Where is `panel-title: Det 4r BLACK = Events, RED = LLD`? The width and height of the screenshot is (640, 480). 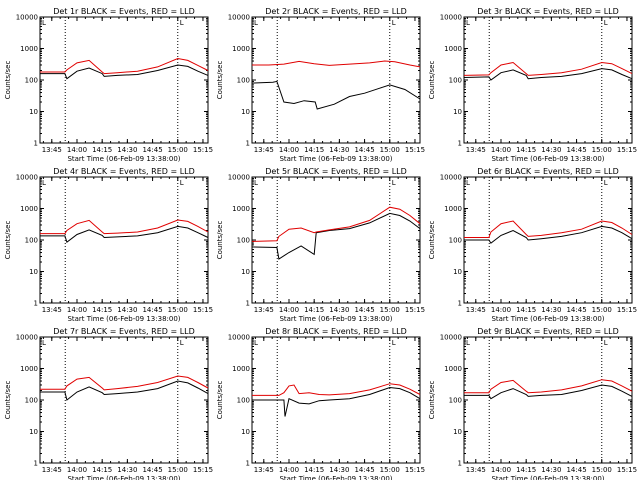 panel-title: Det 4r BLACK = Events, RED = LLD is located at coordinates (124, 171).